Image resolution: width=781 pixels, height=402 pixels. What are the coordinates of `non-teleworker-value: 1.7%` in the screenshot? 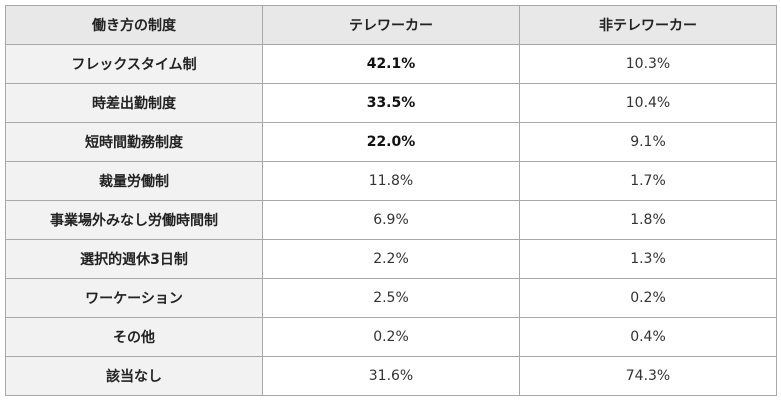 It's located at (648, 181).